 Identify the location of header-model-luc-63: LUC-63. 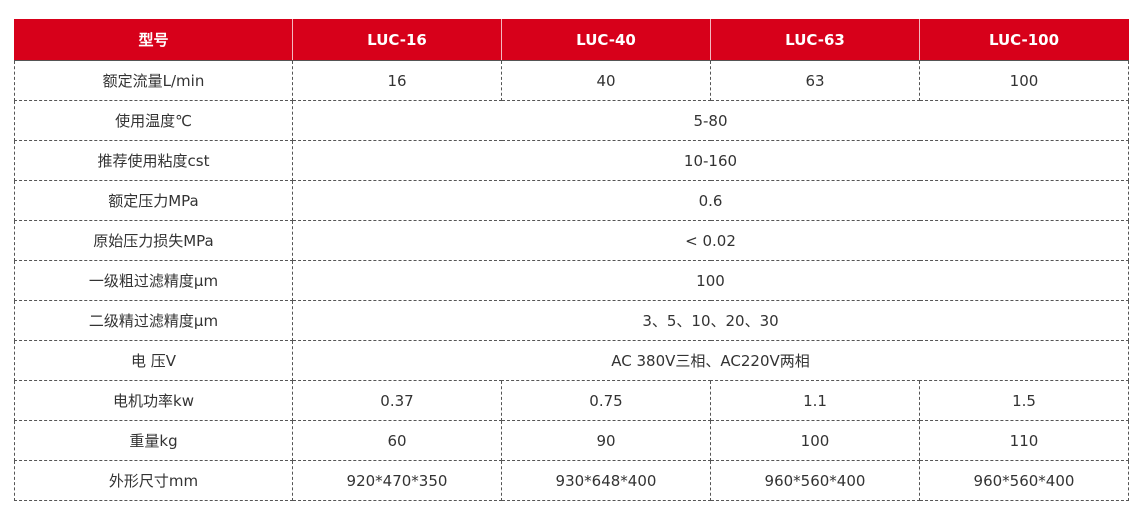
(815, 40).